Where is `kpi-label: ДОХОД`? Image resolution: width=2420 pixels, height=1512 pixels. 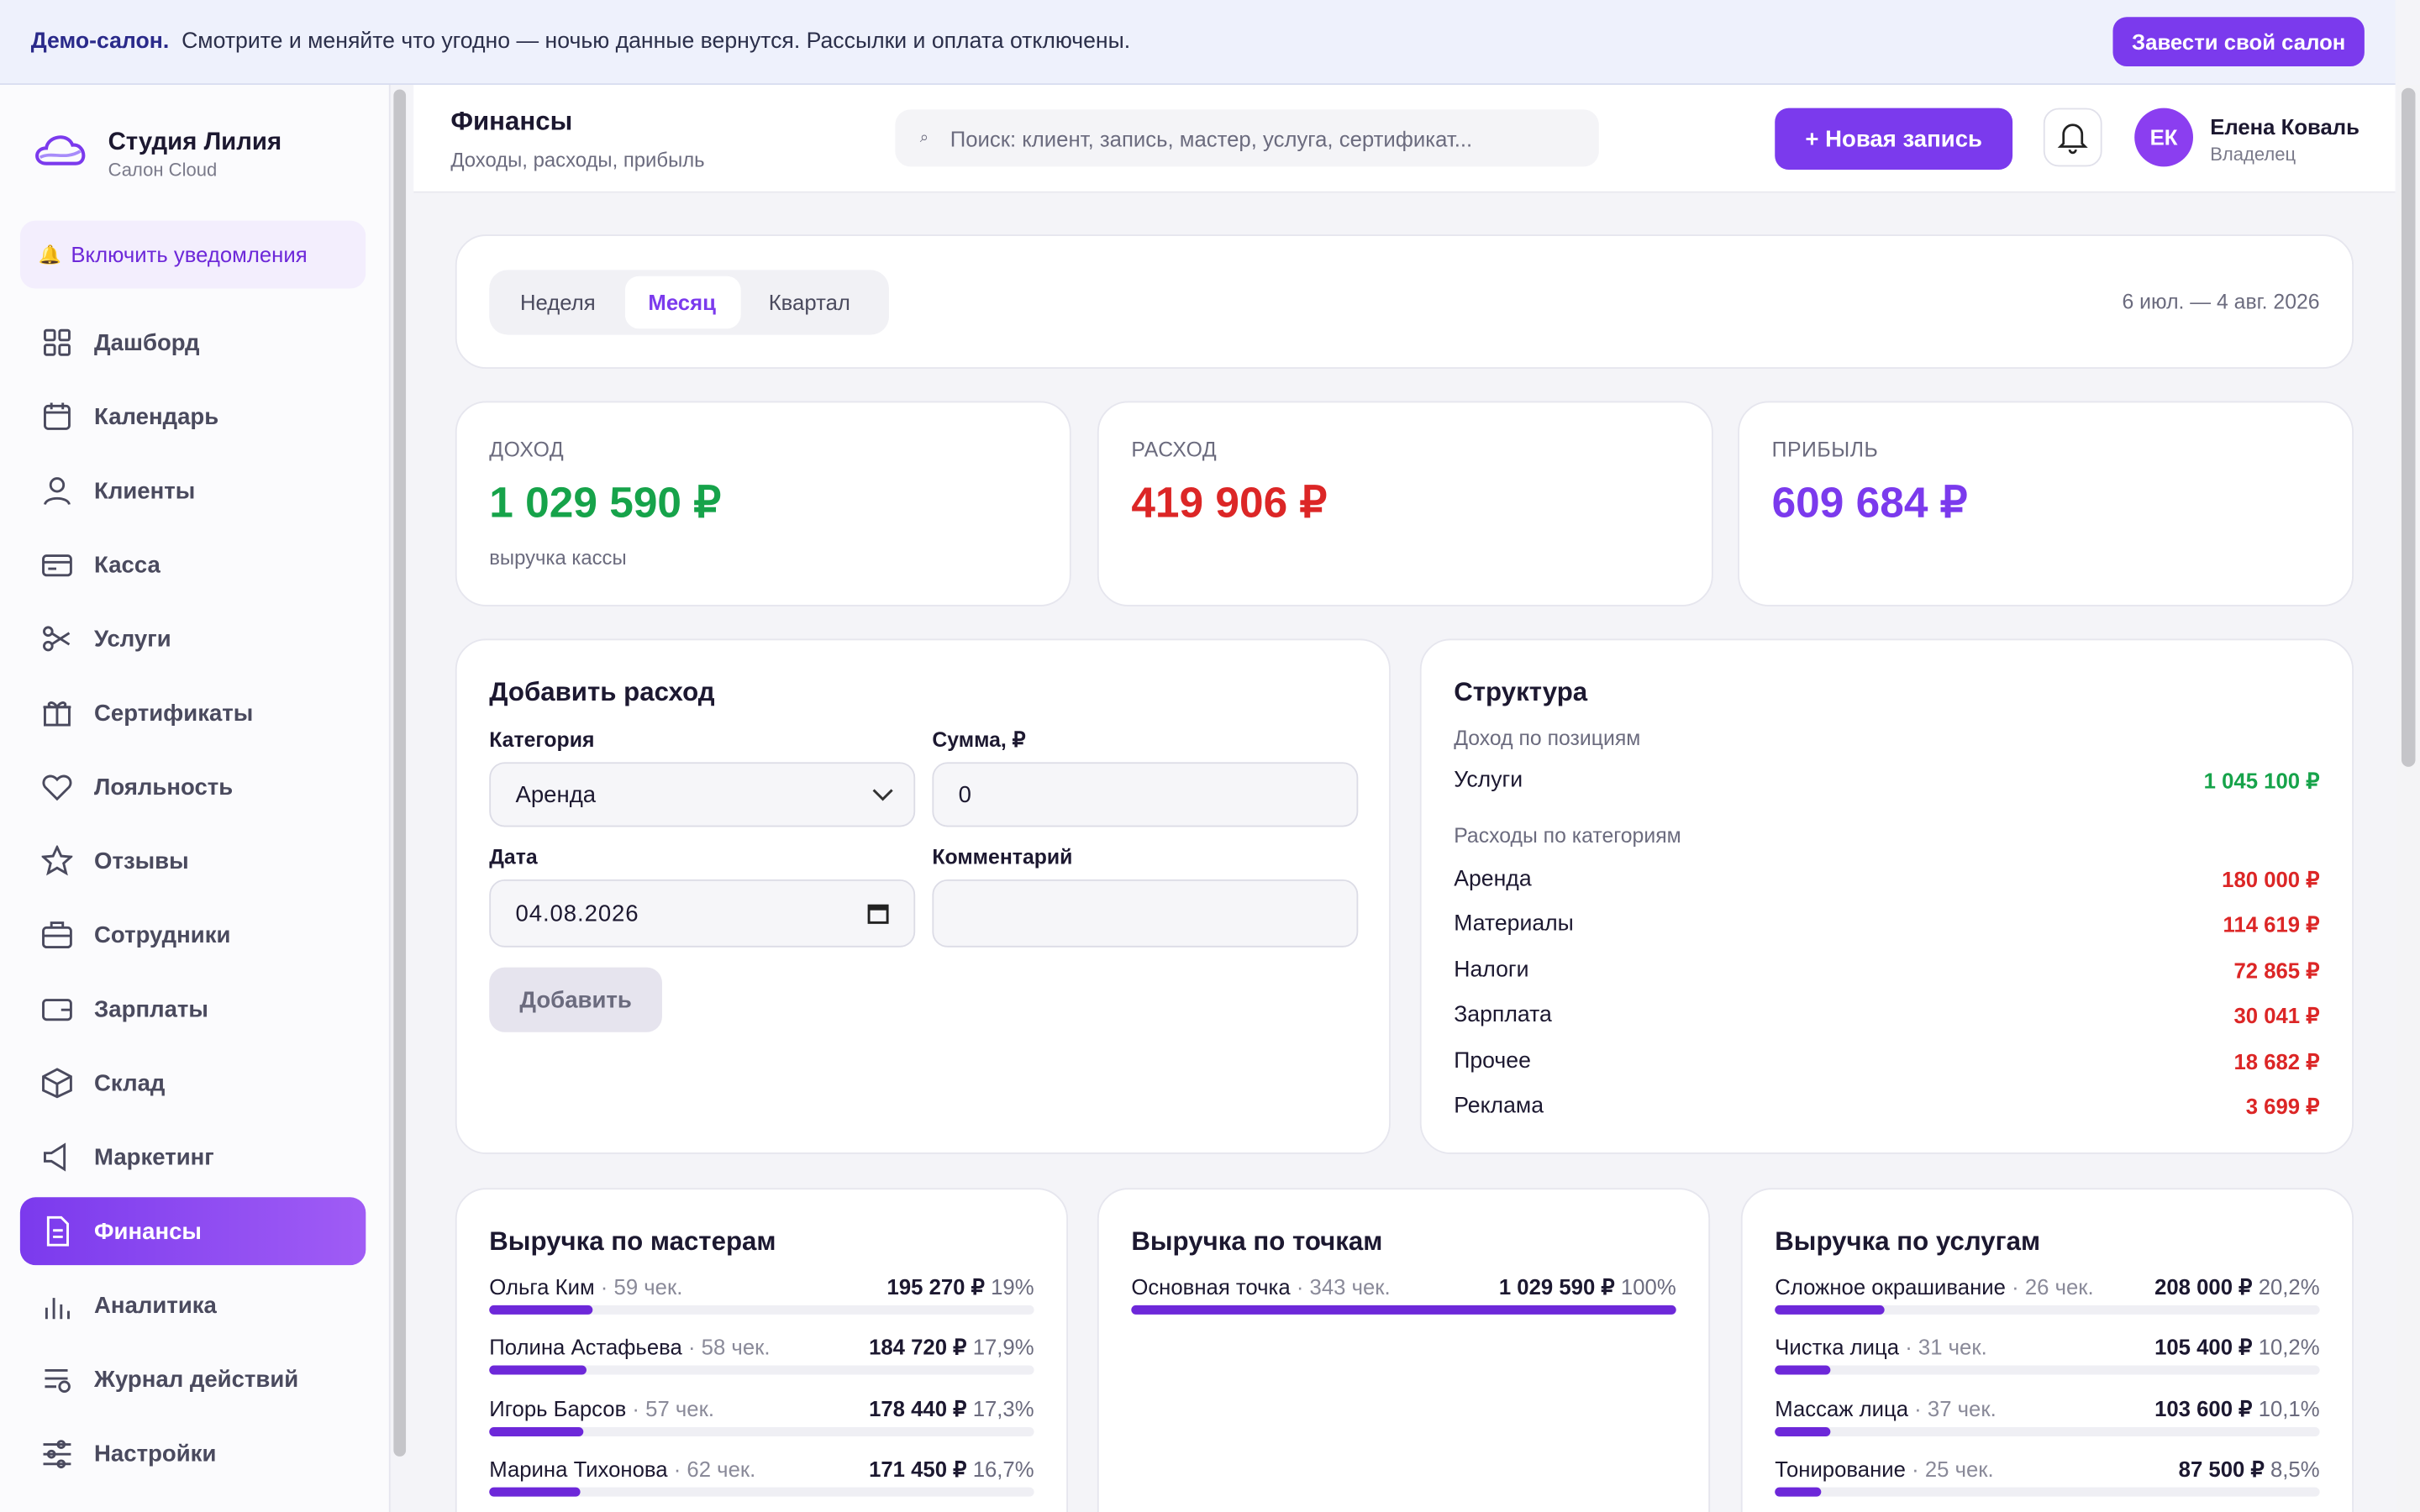
kpi-label: ДОХОД is located at coordinates (527, 450).